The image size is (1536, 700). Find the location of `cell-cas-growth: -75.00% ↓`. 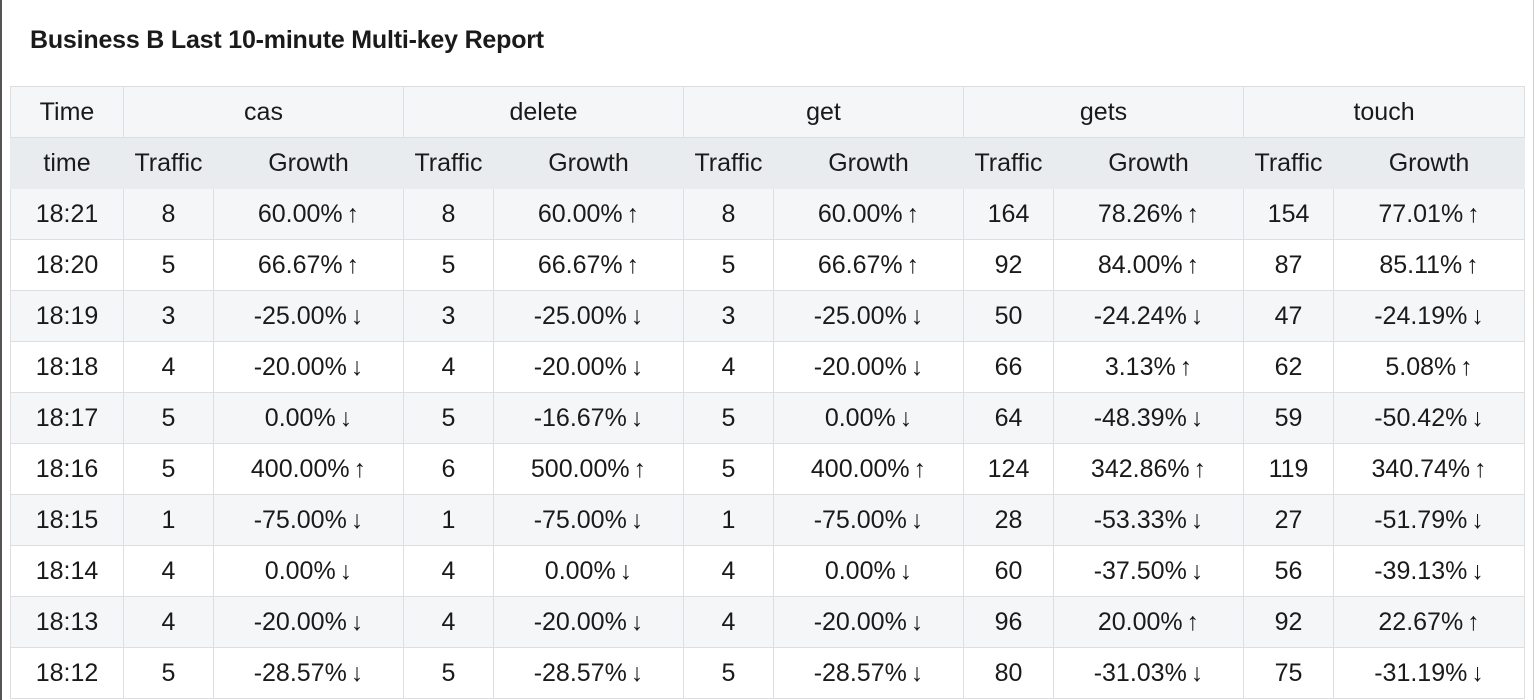

cell-cas-growth: -75.00% ↓ is located at coordinates (308, 520).